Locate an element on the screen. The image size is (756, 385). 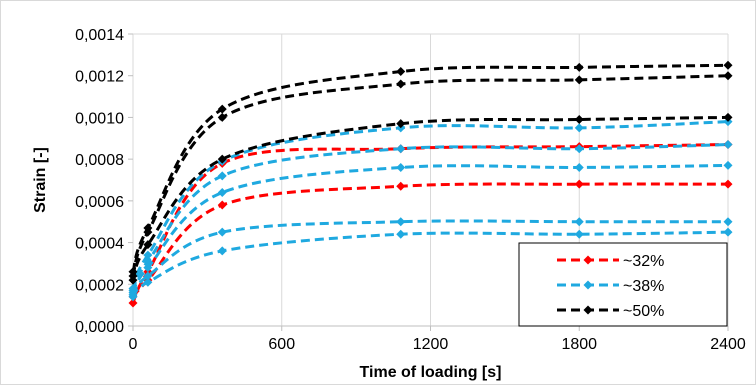
x-tick-label: 2400 is located at coordinates (728, 344).